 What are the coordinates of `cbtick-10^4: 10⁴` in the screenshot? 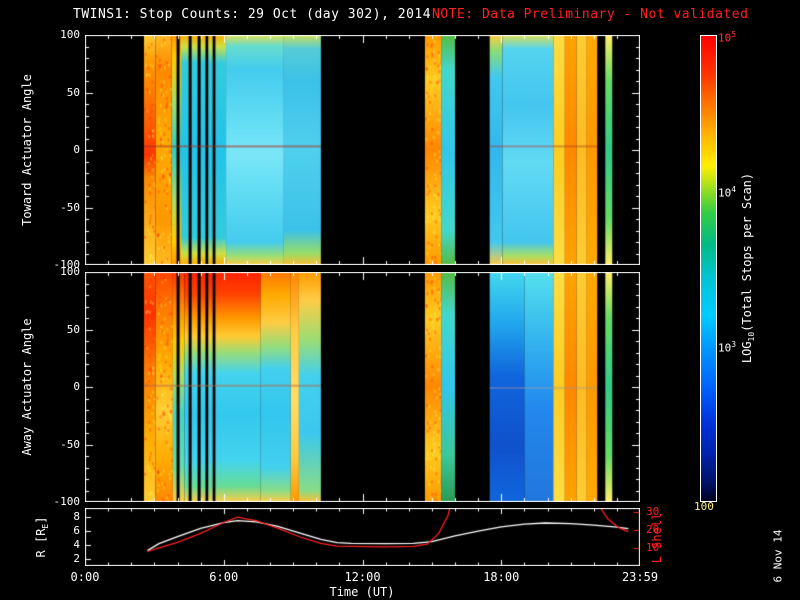 It's located at (727, 192).